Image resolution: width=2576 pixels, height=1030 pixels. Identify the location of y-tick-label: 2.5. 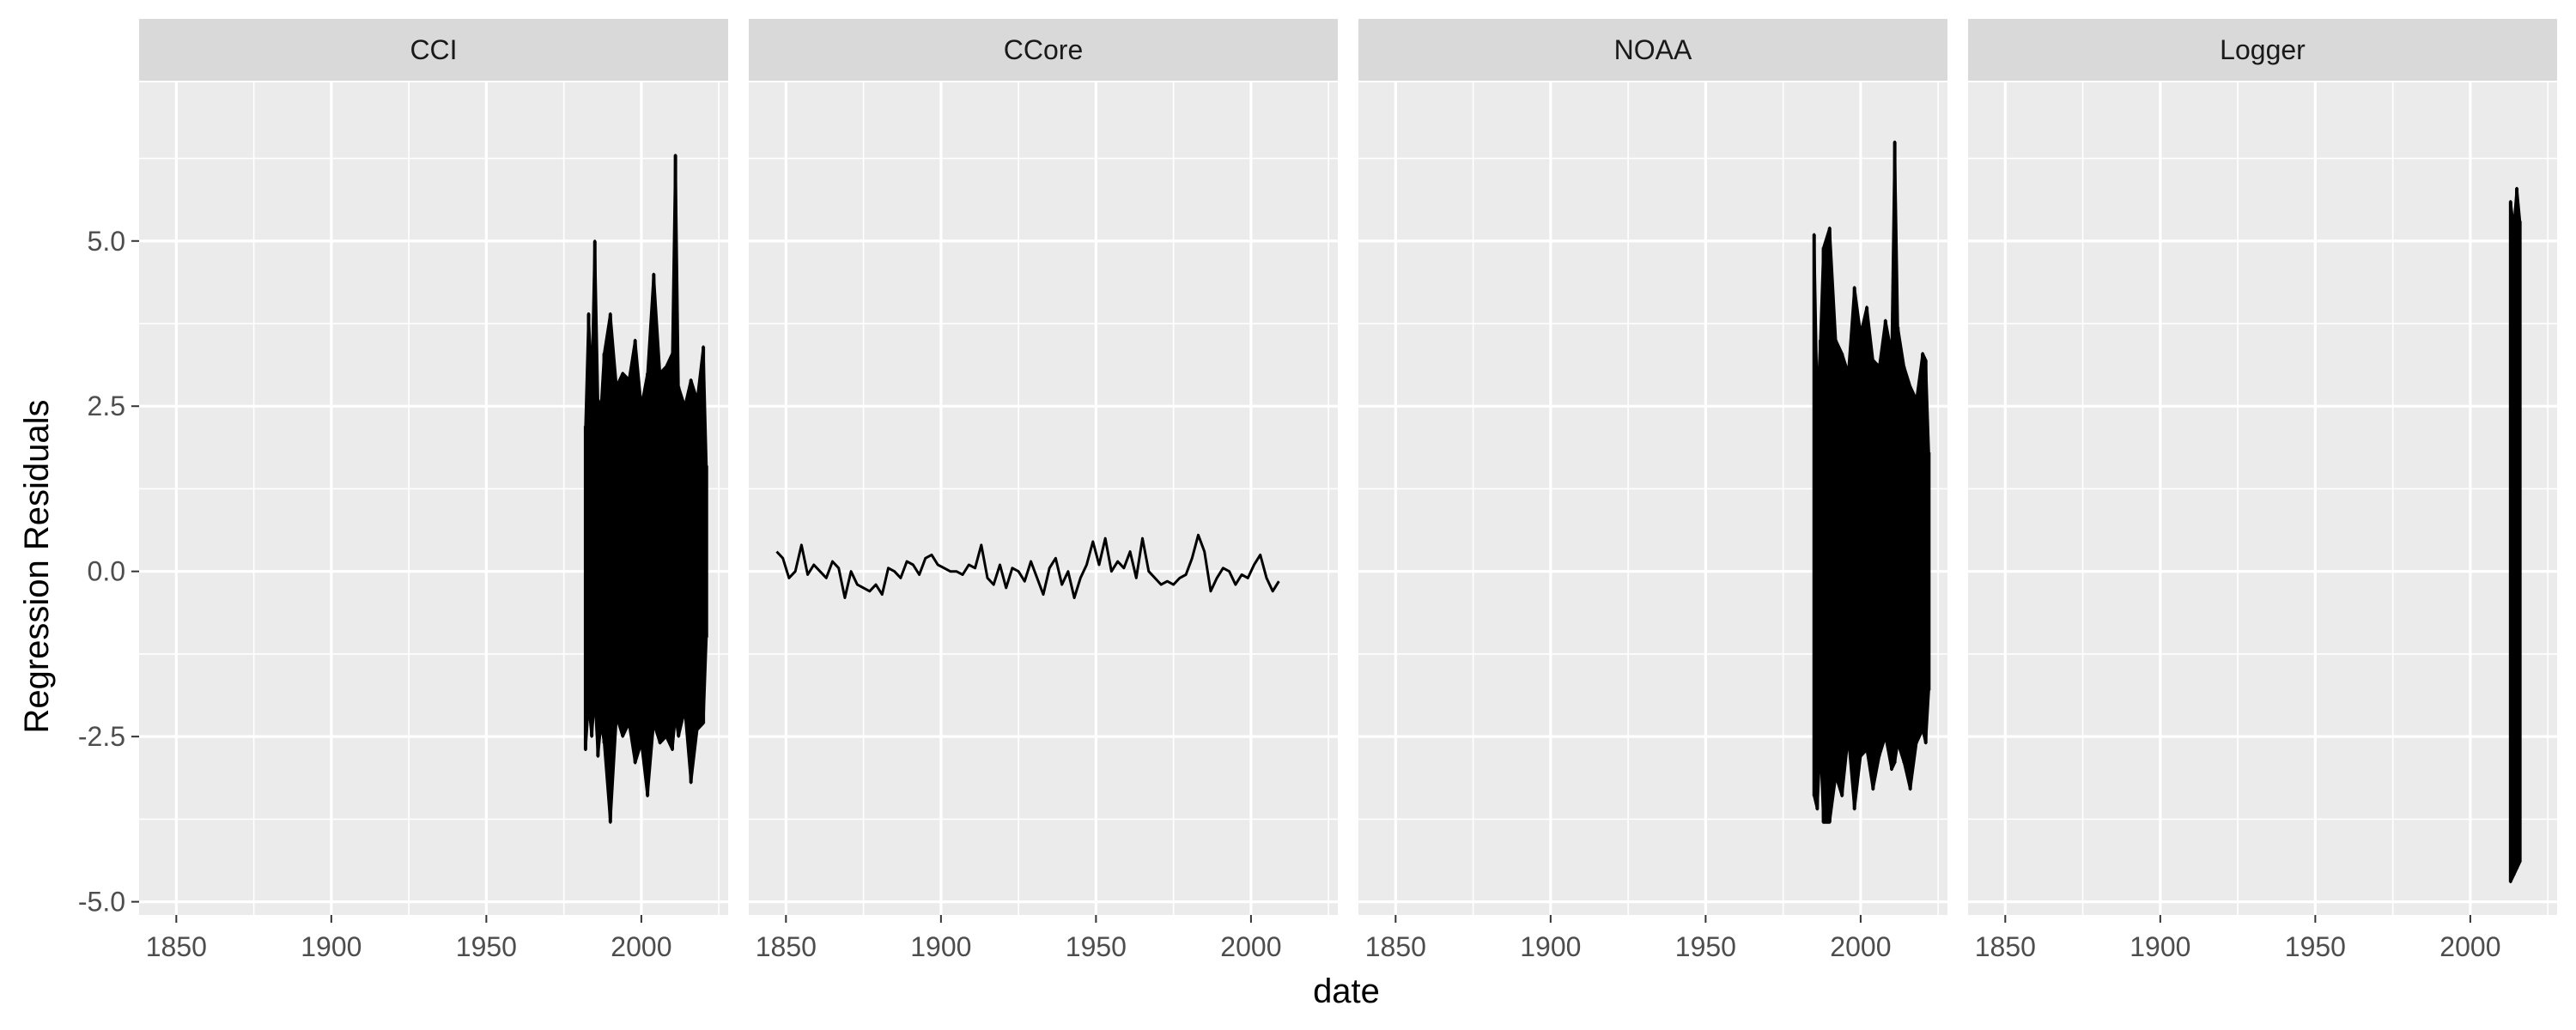
(106, 406).